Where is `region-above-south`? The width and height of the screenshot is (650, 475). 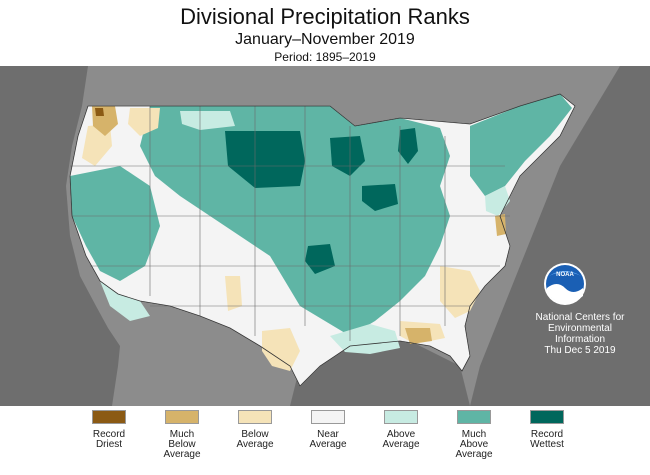 region-above-south is located at coordinates (365, 339).